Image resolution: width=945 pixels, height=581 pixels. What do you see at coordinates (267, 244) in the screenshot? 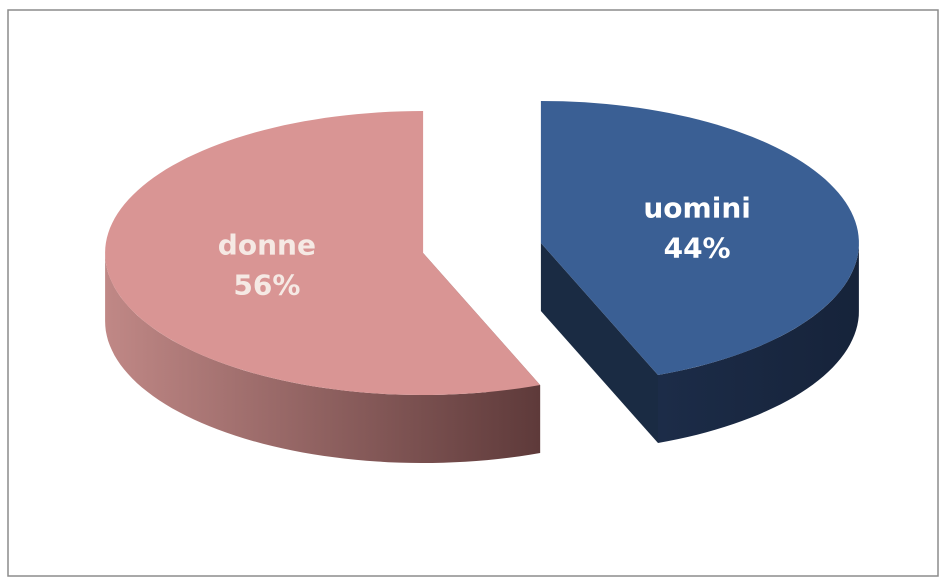
I see `slice-label: donne` at bounding box center [267, 244].